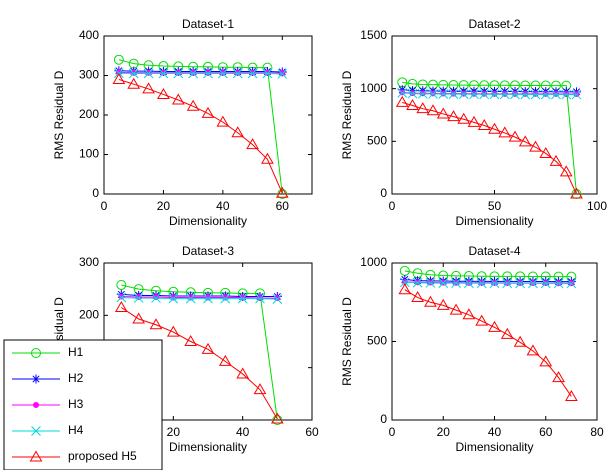 This screenshot has width=612, height=470. What do you see at coordinates (76, 430) in the screenshot?
I see `legend-label: H4` at bounding box center [76, 430].